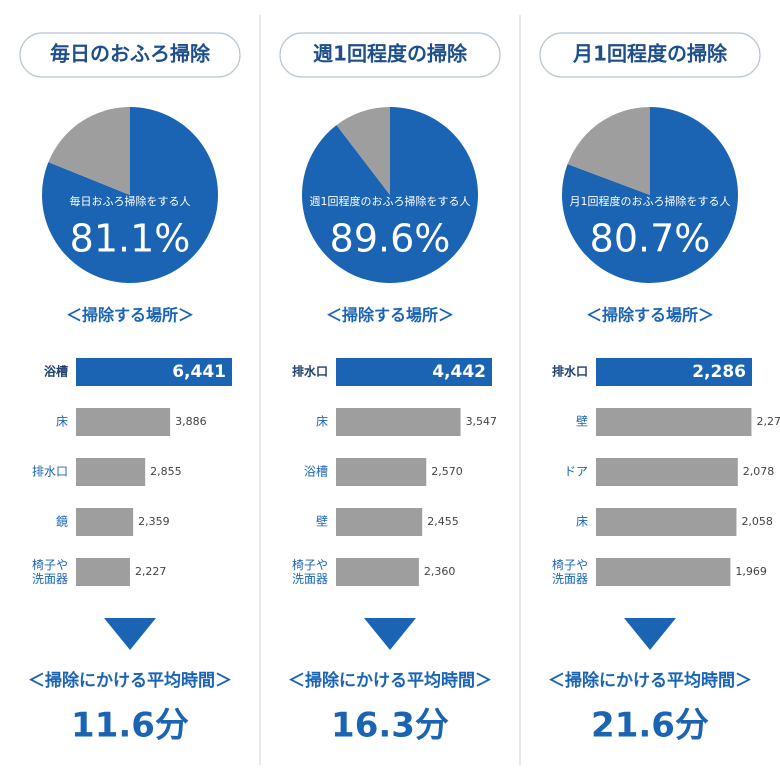 This screenshot has height=780, width=780. Describe the element at coordinates (62, 521) in the screenshot. I see `bar-category: 鏡` at that location.